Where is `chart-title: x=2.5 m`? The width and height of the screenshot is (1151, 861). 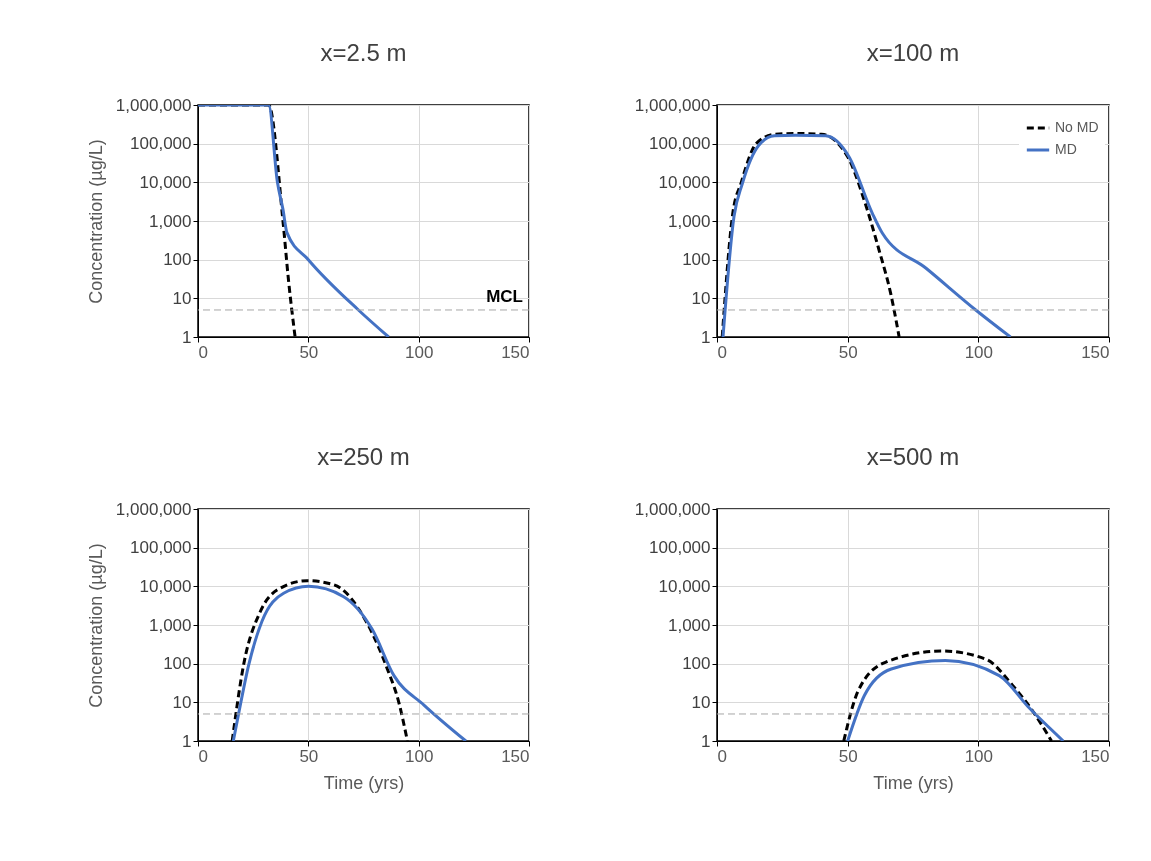 chart-title: x=2.5 m is located at coordinates (363, 52).